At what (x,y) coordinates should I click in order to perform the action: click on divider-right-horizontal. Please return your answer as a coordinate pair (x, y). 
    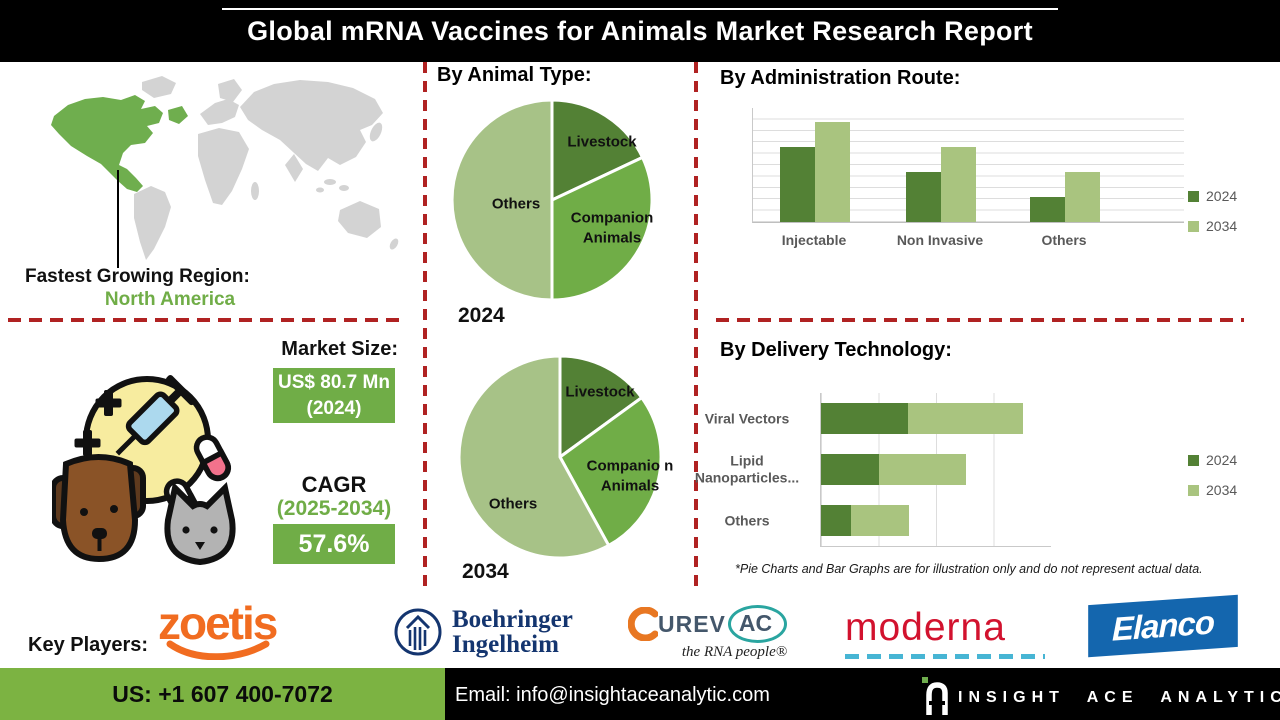
    Looking at the image, I should click on (980, 320).